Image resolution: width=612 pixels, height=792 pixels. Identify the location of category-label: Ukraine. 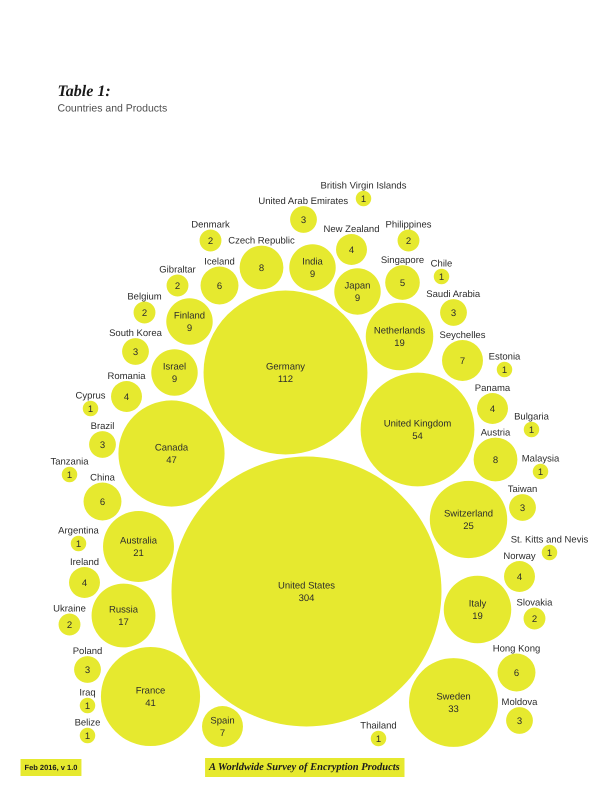
(69, 608).